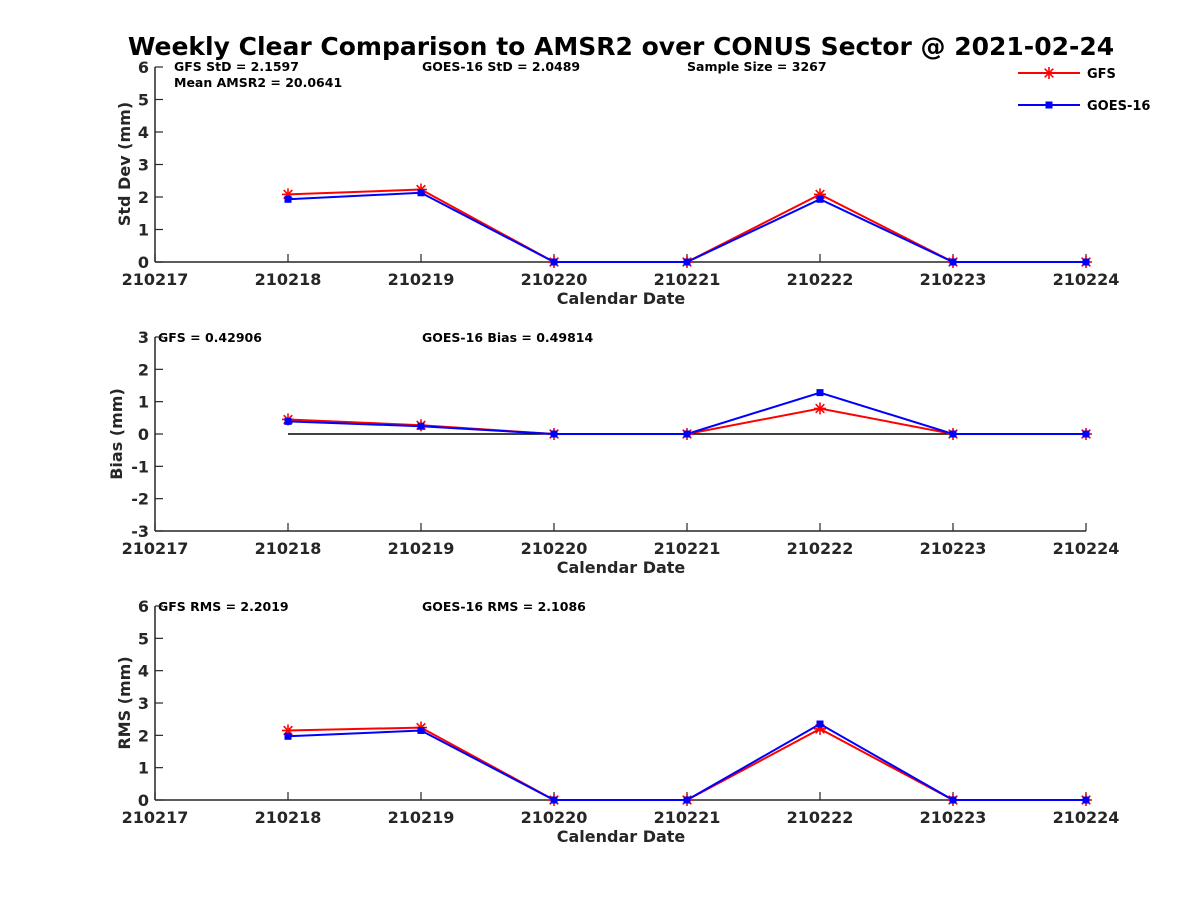 This screenshot has height=900, width=1200. What do you see at coordinates (258, 82) in the screenshot?
I see `annotation-mean-amsr2: Mean AMSR2 = 20.0641` at bounding box center [258, 82].